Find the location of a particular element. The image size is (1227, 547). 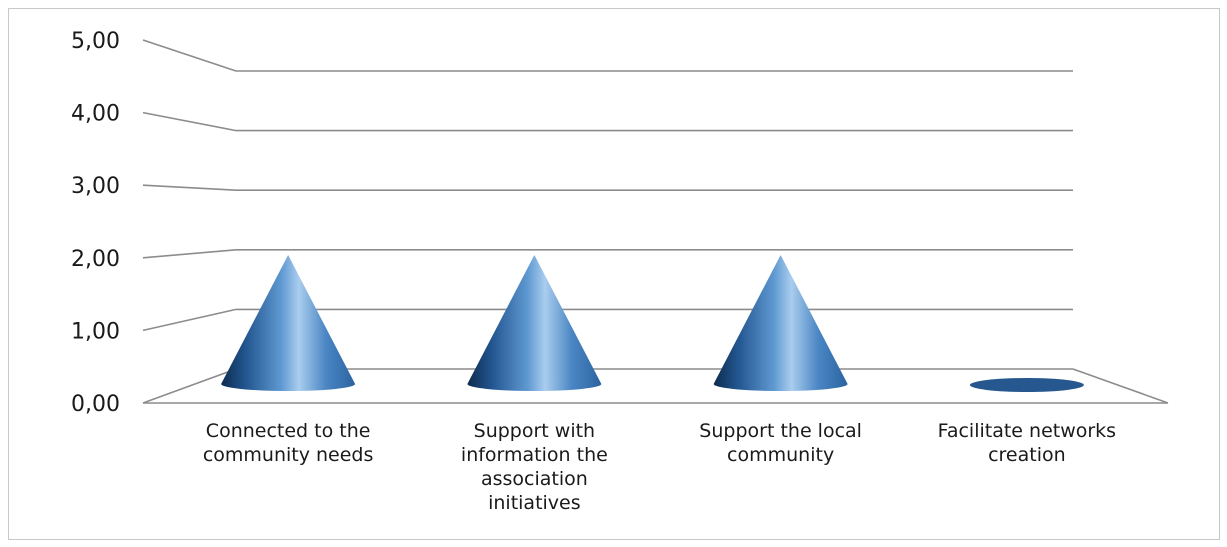

y-axis-tick-labels: 0,00 1,00 2,00 3,00 4,00 5,00 is located at coordinates (95, 223).